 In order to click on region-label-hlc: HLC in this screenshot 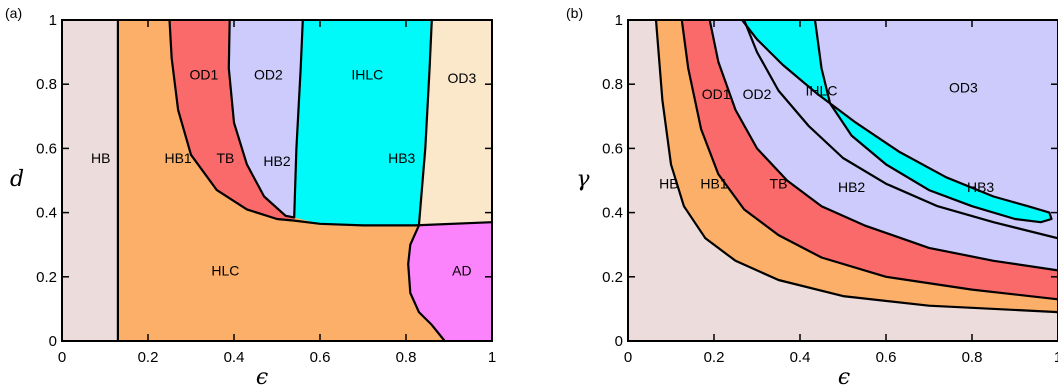, I will do `click(225, 270)`.